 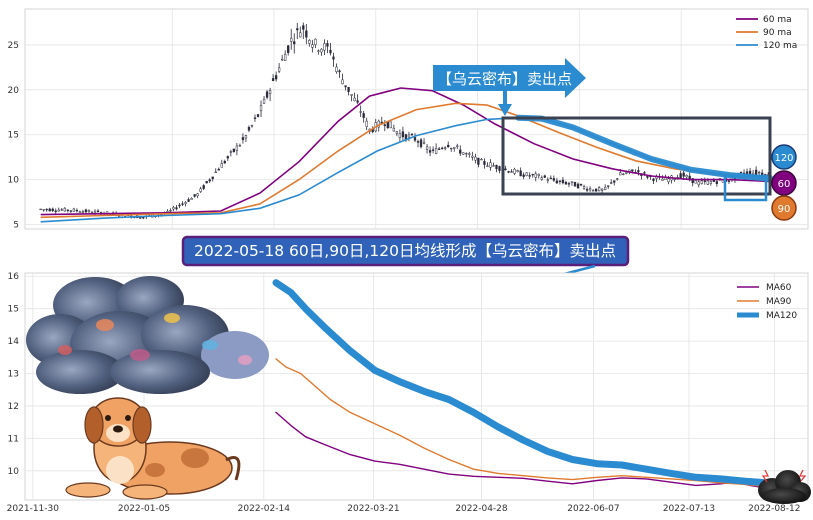 What do you see at coordinates (13, 375) in the screenshot?
I see `bottom-y-tick-label: 13` at bounding box center [13, 375].